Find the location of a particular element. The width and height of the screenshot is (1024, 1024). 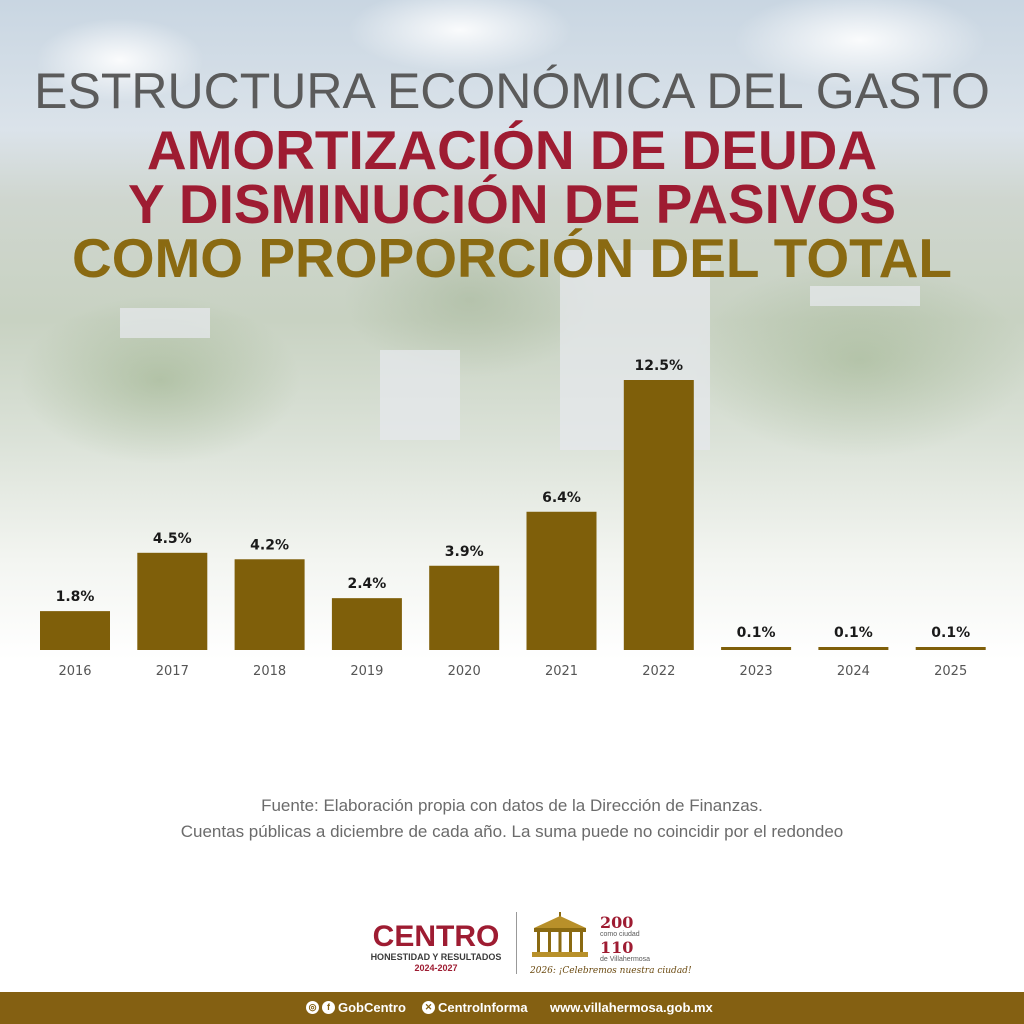

bar-2019 is located at coordinates (366, 624).